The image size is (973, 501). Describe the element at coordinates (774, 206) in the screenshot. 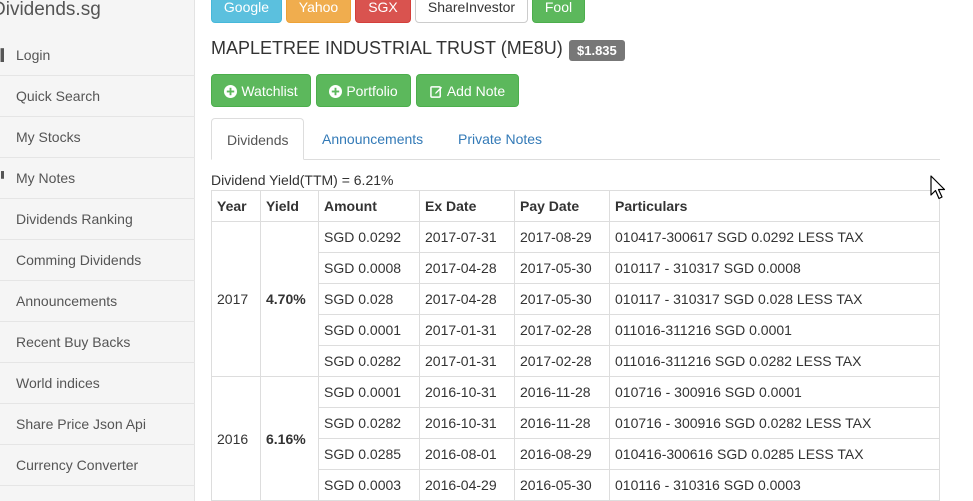

I see `column-header-particulars: Particulars` at that location.